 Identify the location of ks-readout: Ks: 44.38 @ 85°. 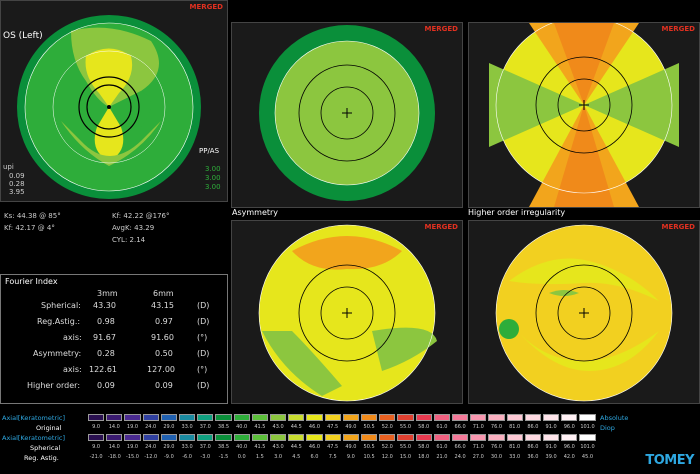
(32, 216).